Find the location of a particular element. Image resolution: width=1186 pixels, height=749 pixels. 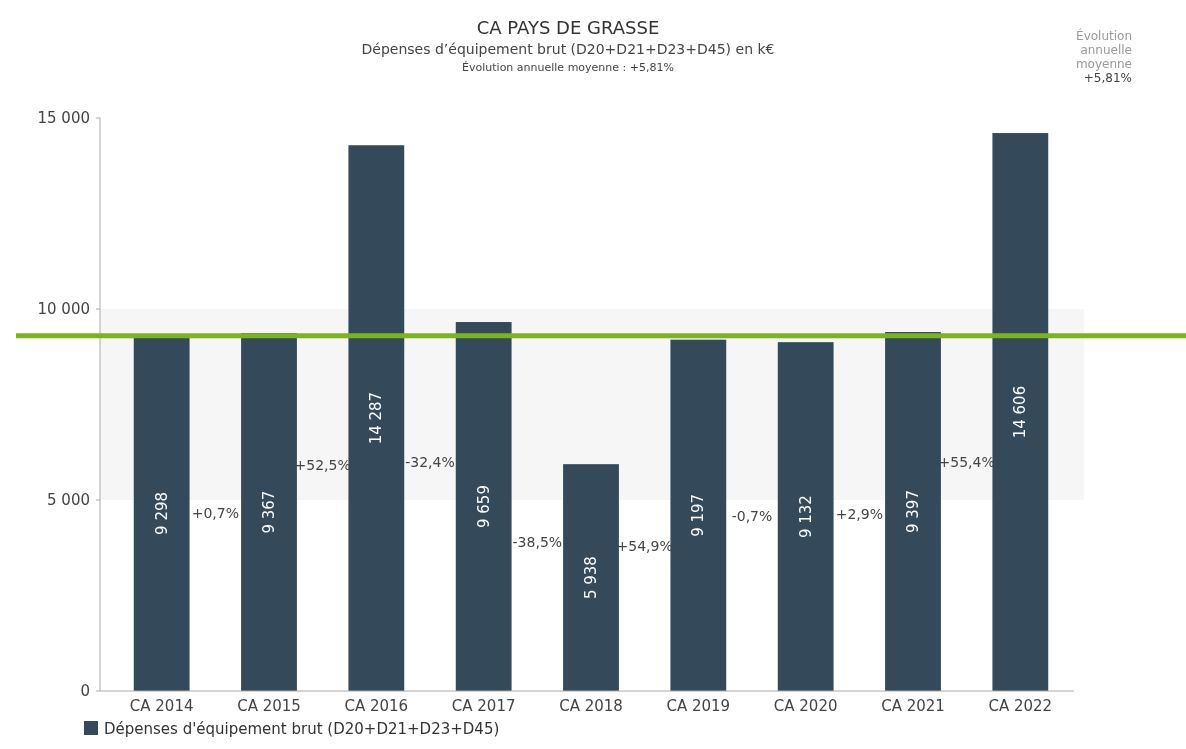

data-label: 5 938 is located at coordinates (591, 578).